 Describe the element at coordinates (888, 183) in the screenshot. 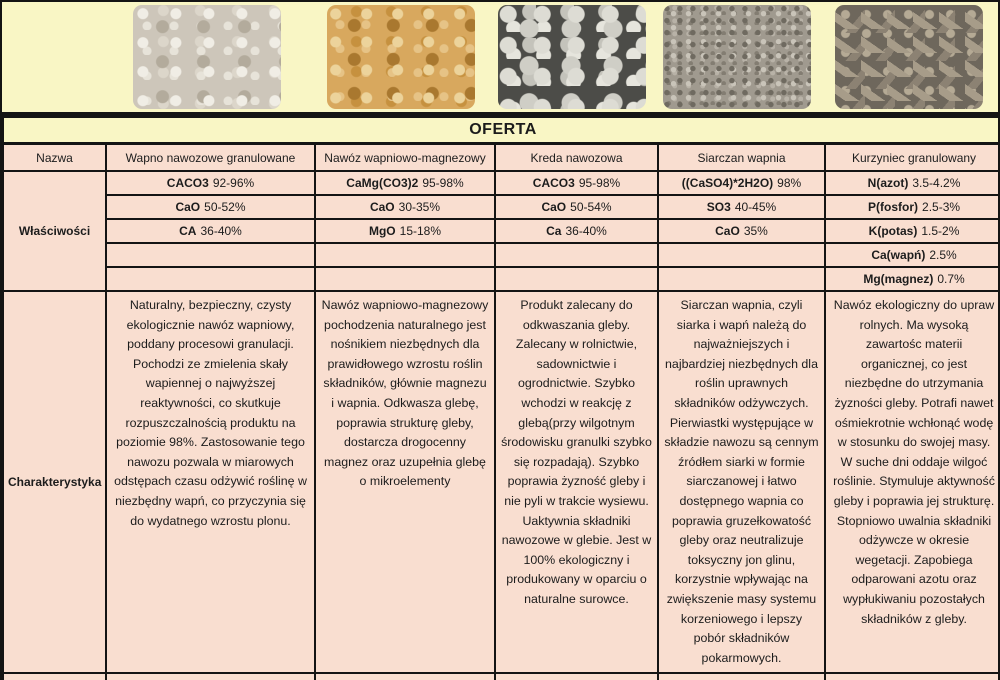

I see `prop-label: N(azot)` at that location.